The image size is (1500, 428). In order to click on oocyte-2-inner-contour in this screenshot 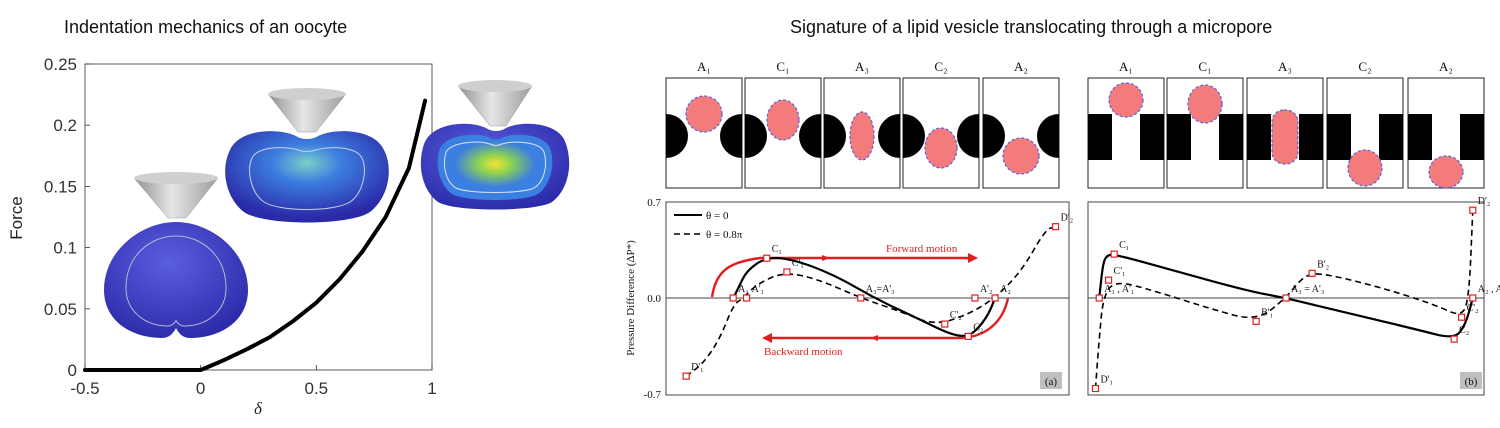, I will do `click(307, 178)`.